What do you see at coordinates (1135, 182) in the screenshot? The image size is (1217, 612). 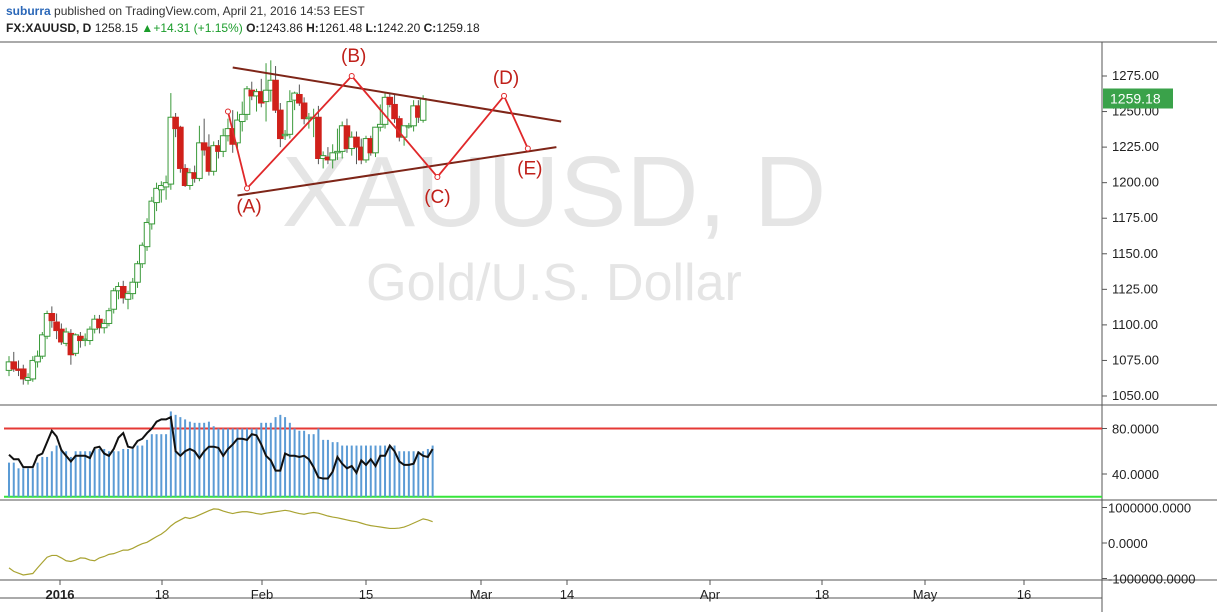 I see `price-tick-label: 1200.00` at bounding box center [1135, 182].